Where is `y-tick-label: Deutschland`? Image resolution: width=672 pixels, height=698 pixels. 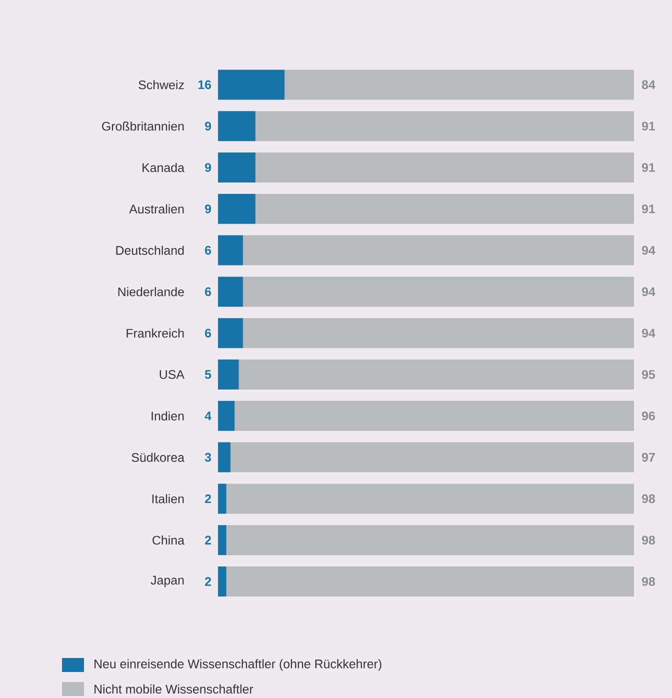
y-tick-label: Deutschland is located at coordinates (150, 250).